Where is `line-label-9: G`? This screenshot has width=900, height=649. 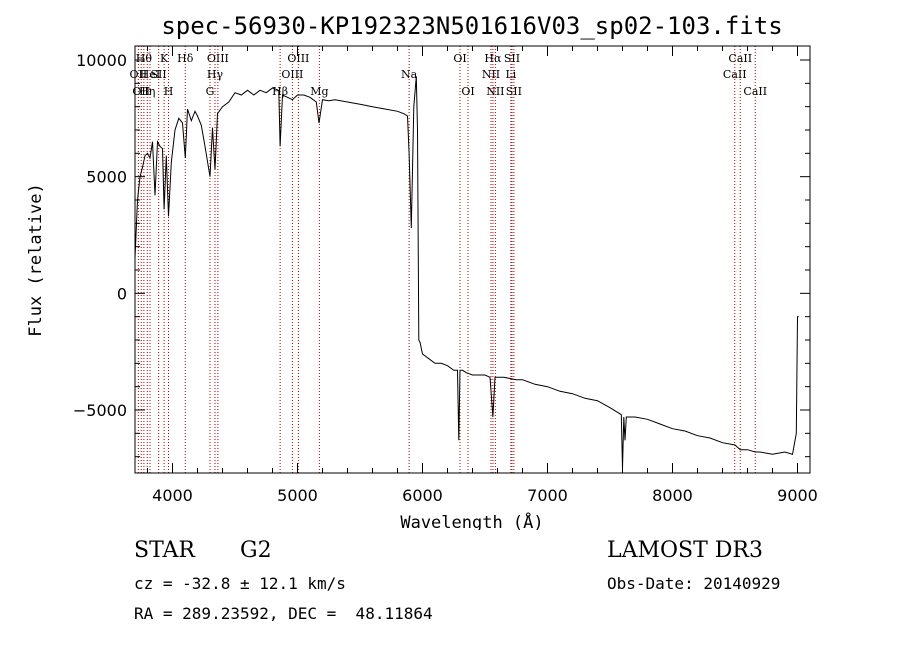
line-label-9: G is located at coordinates (210, 91).